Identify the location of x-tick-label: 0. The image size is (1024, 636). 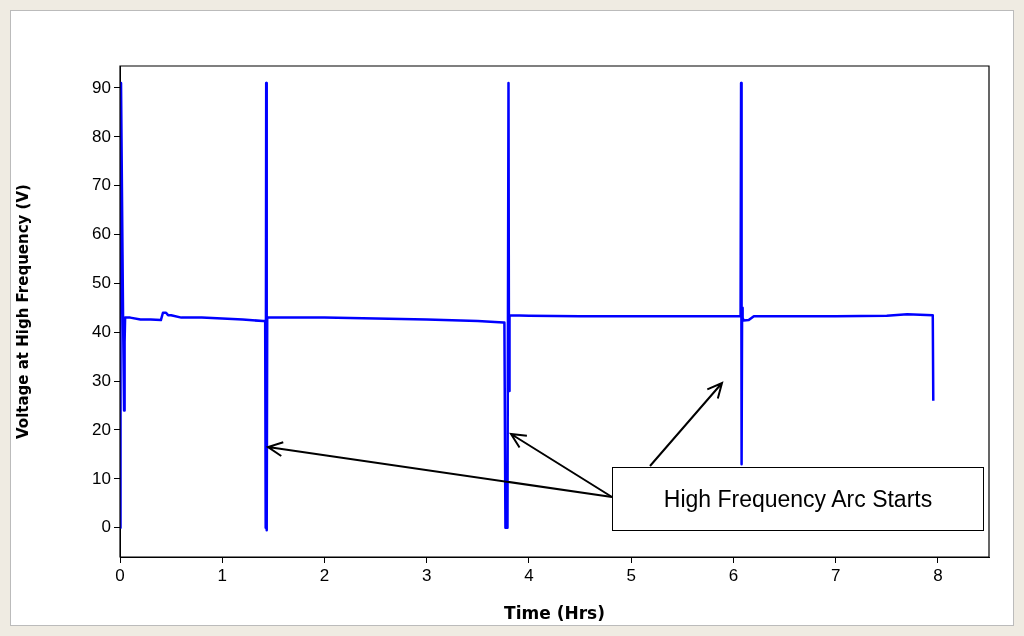
(120, 575).